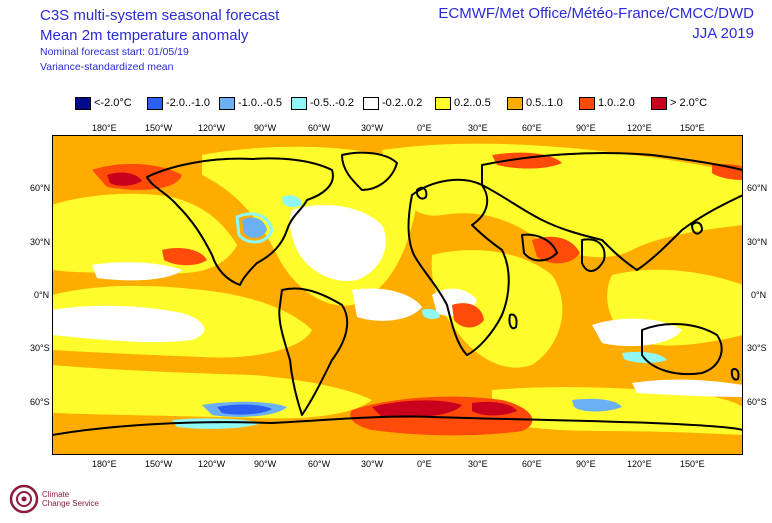  Describe the element at coordinates (544, 103) in the screenshot. I see `legend-label: 0.5..1.0` at that location.